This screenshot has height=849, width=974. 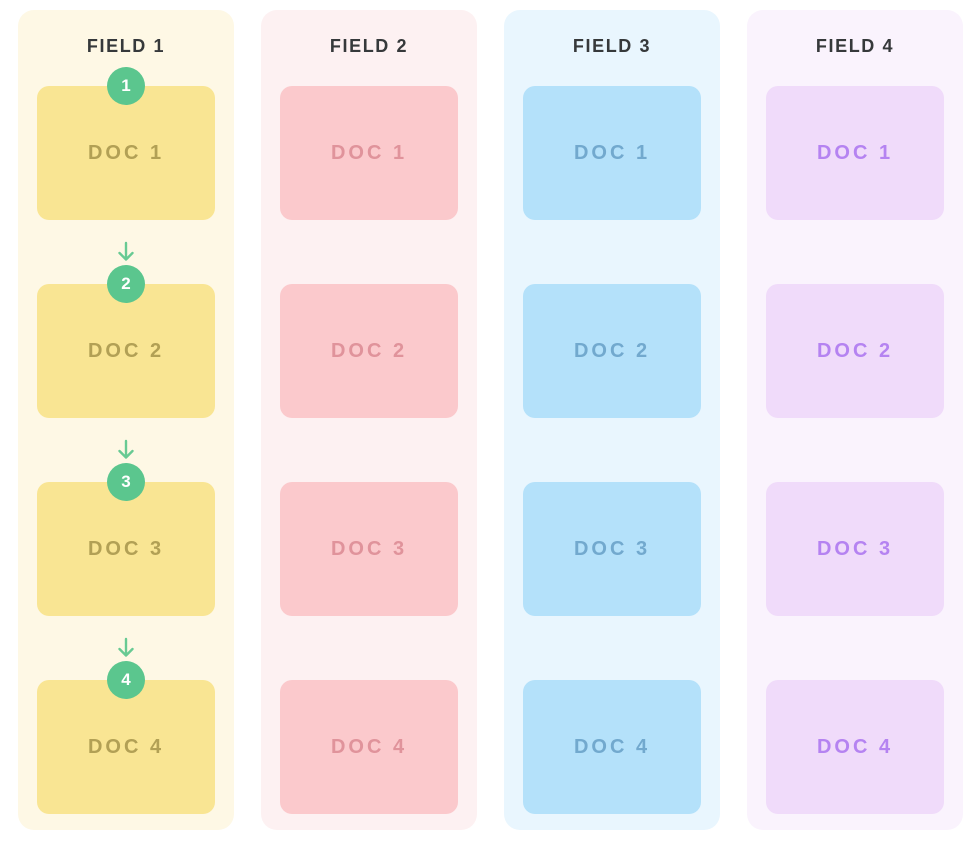 What do you see at coordinates (369, 46) in the screenshot?
I see `field-column-title: FIELD 2` at bounding box center [369, 46].